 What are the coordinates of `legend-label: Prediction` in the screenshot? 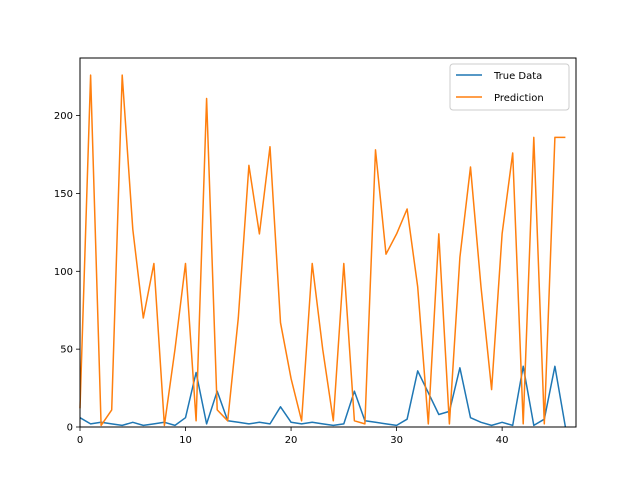 It's located at (519, 98).